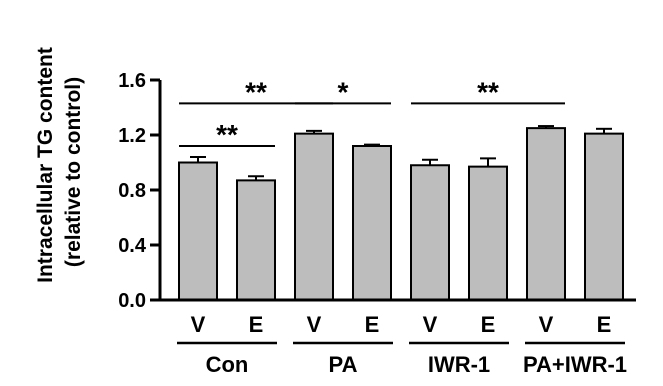 The image size is (663, 386). I want to click on y-tick-label: 0.0, so click(132, 301).